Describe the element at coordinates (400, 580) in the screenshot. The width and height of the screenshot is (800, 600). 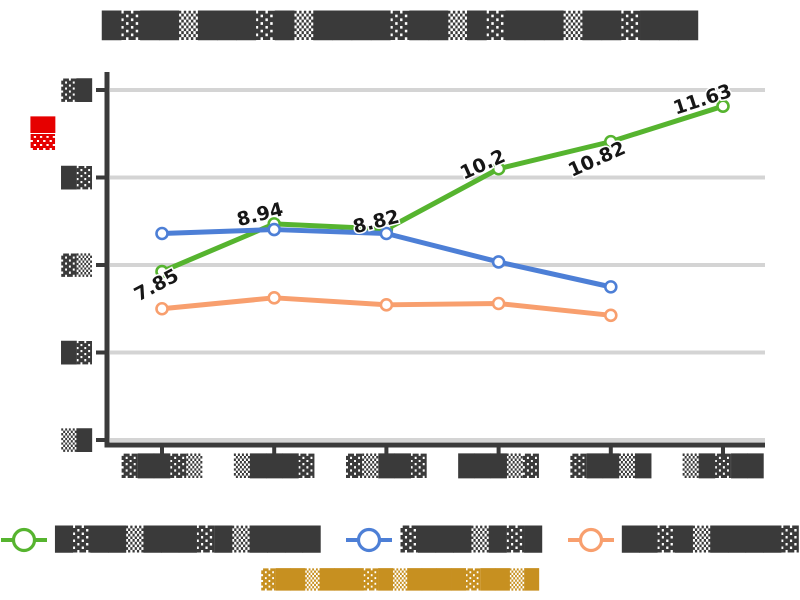
I see `caption: ▓██▒███▓█▒████▓██▒█` at that location.